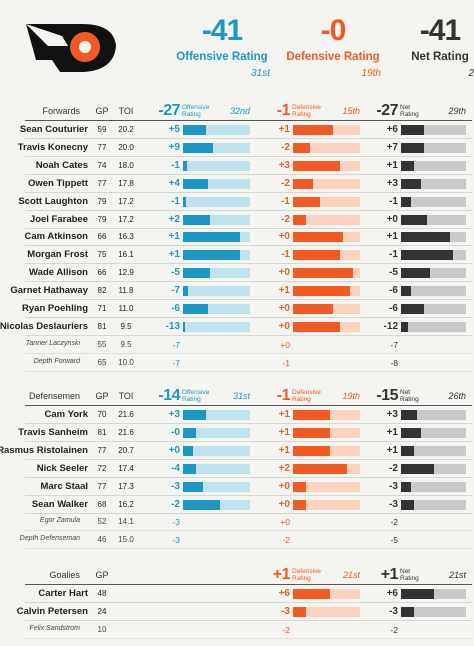  What do you see at coordinates (102, 522) in the screenshot?
I see `games-played: 52` at bounding box center [102, 522].